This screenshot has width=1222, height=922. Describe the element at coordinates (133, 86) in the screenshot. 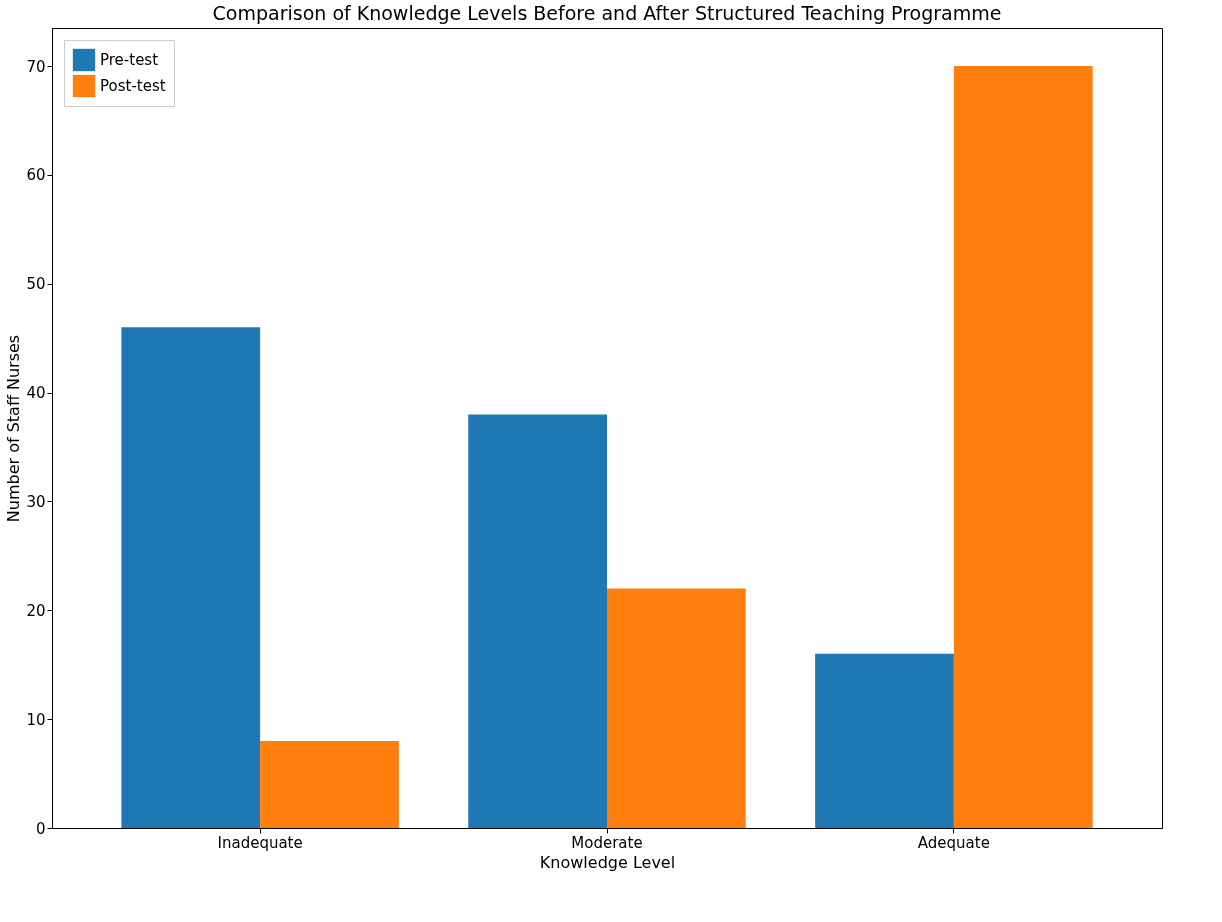

I see `legend-label: Post-test` at that location.